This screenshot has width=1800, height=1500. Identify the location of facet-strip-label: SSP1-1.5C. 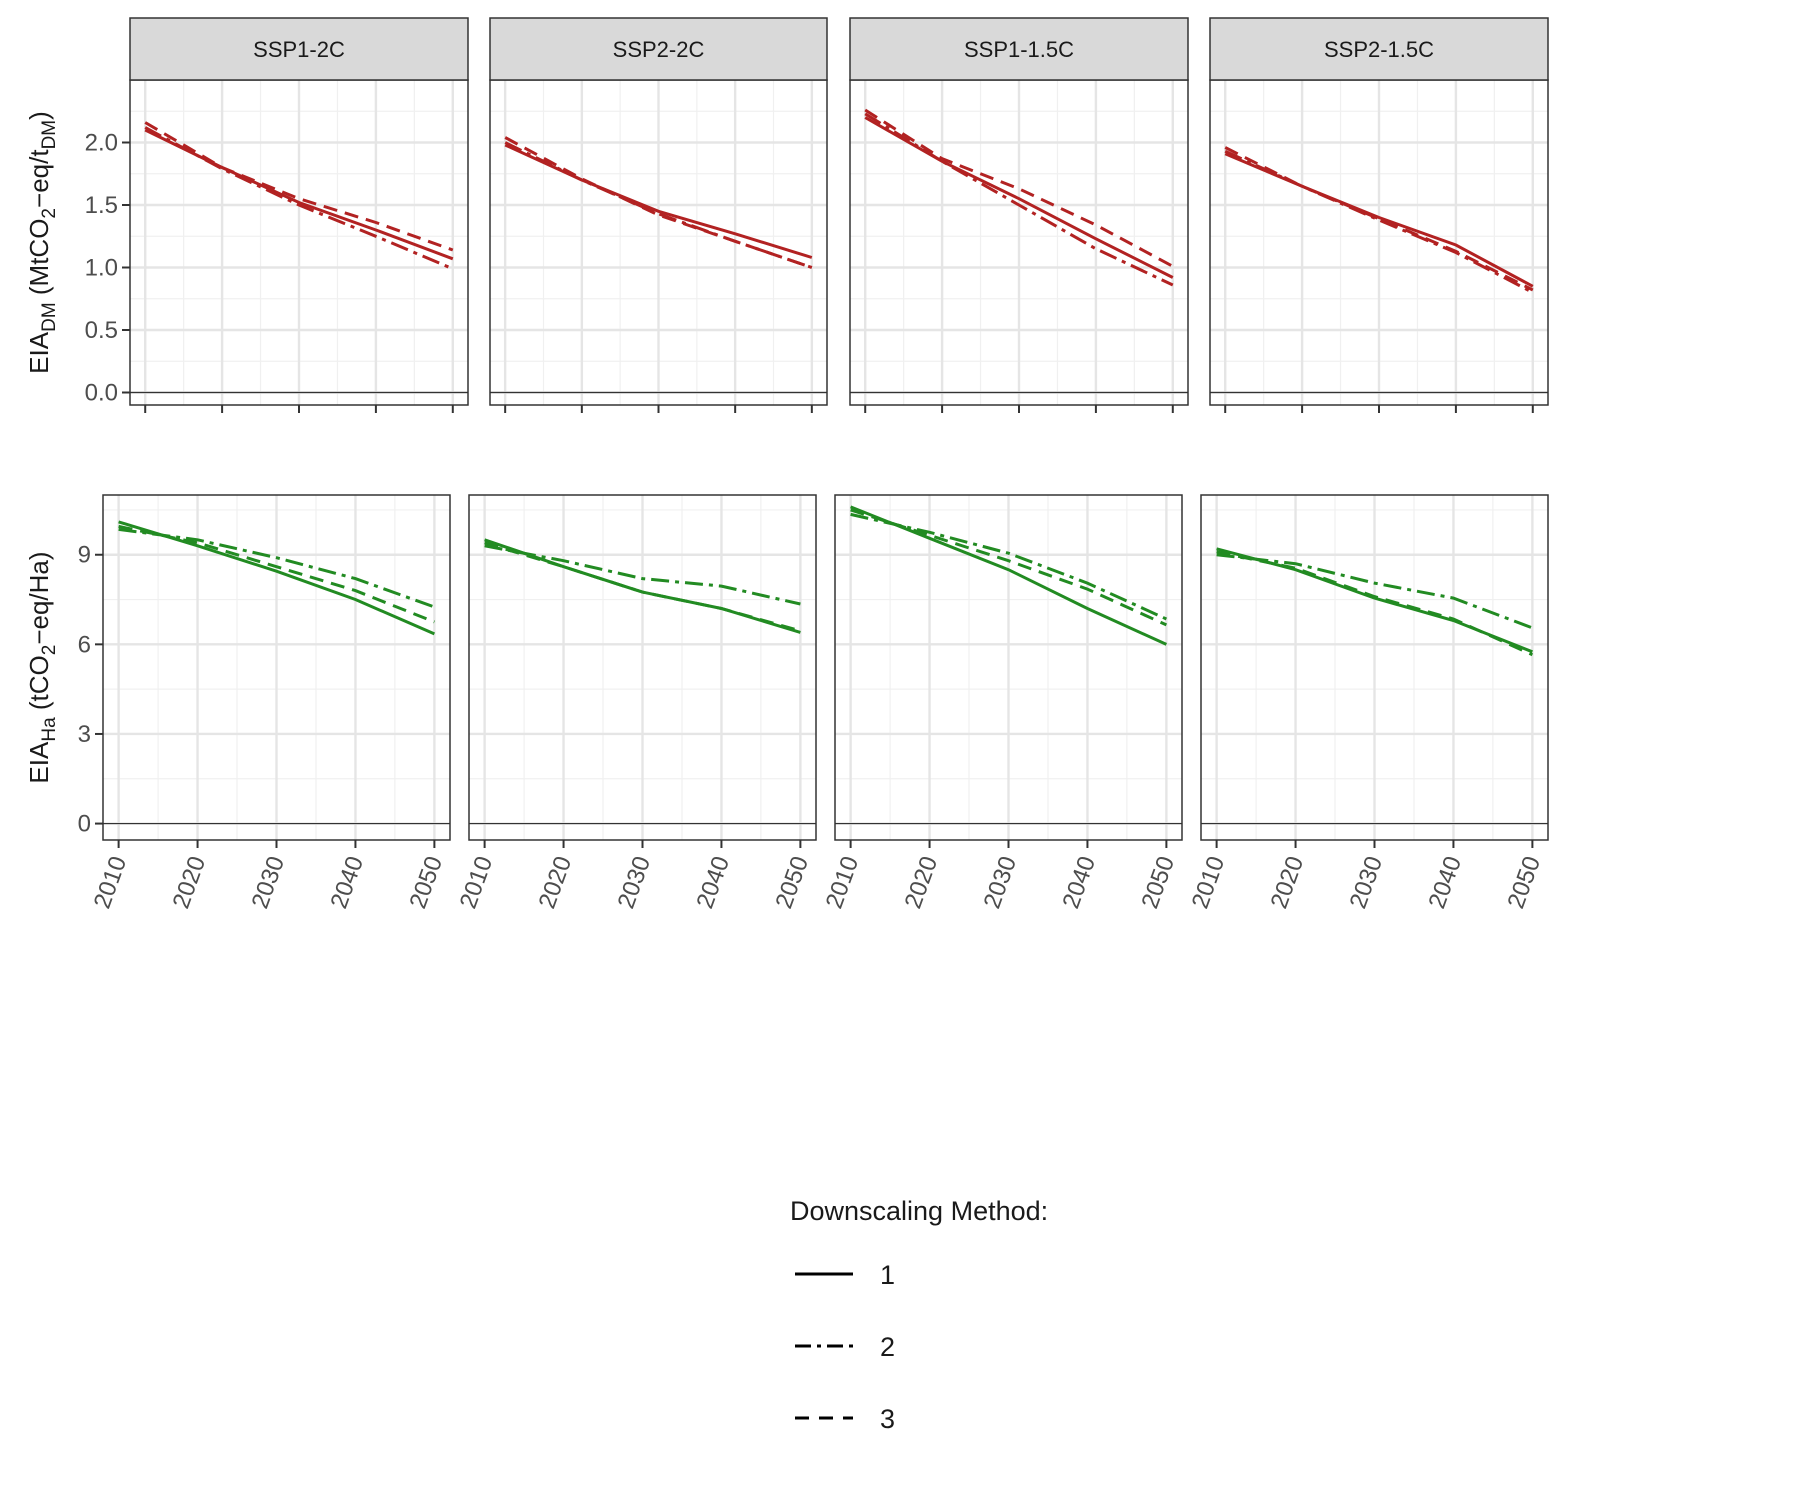
(1019, 49).